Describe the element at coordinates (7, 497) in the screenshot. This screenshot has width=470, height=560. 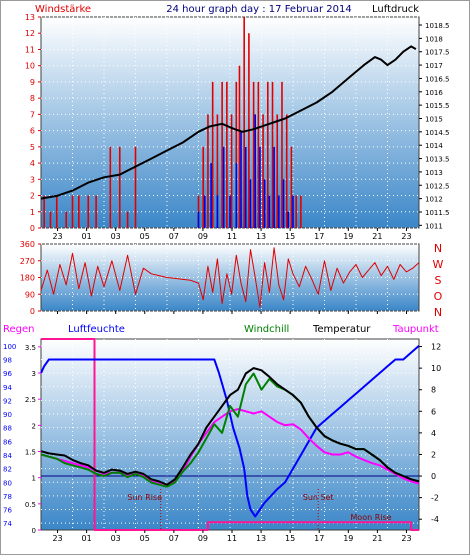
I see `humidity-tick-label: 78` at that location.